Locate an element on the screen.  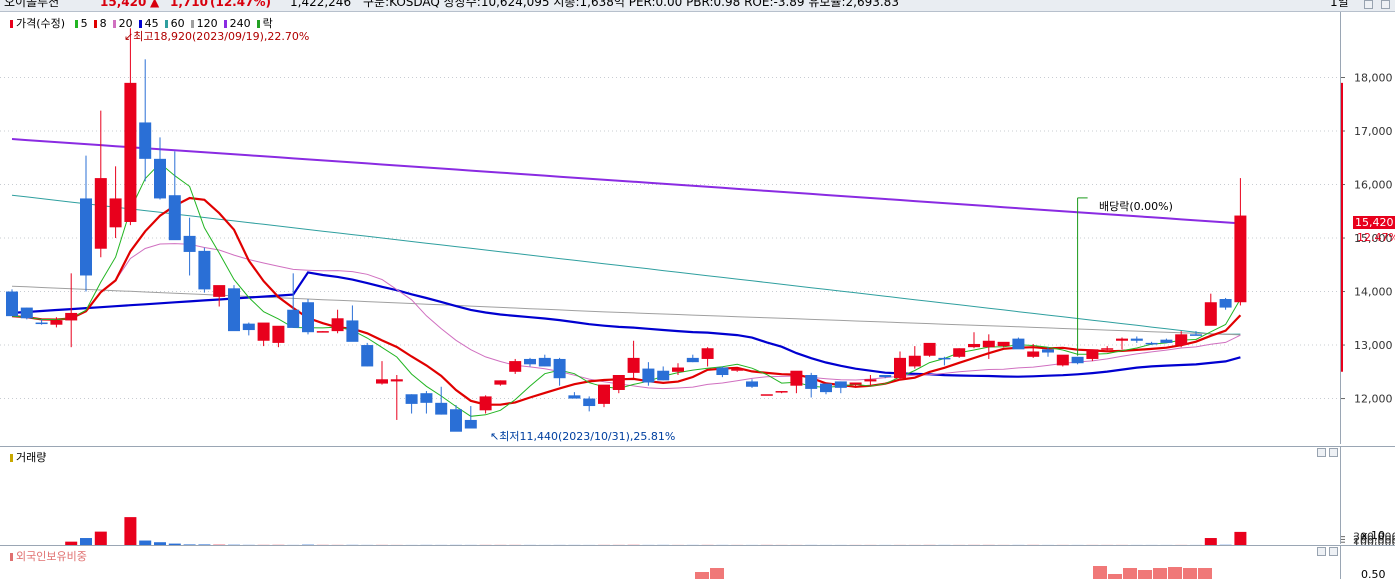
price-tick-label: 15,000 is located at coordinates (1373, 238).